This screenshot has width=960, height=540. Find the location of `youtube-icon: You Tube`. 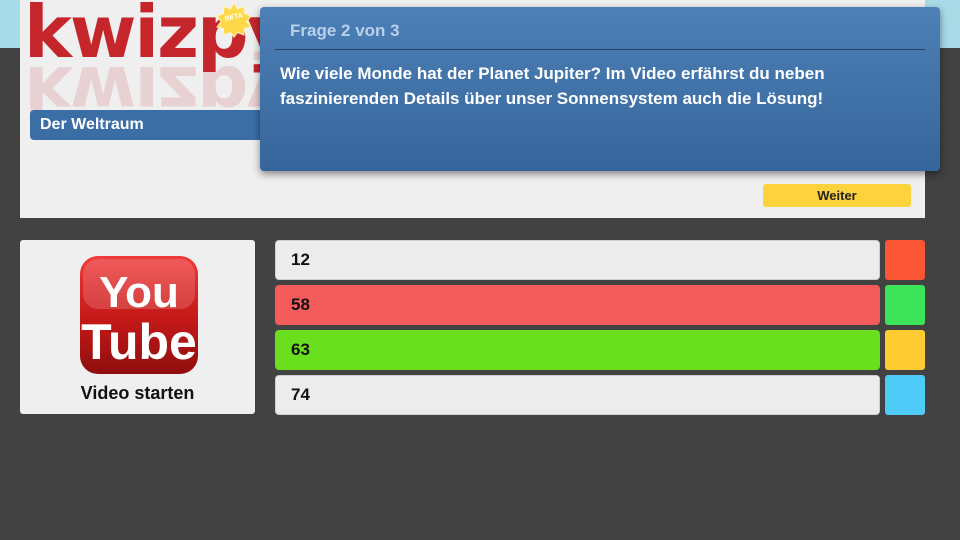

youtube-icon: You Tube is located at coordinates (139, 315).